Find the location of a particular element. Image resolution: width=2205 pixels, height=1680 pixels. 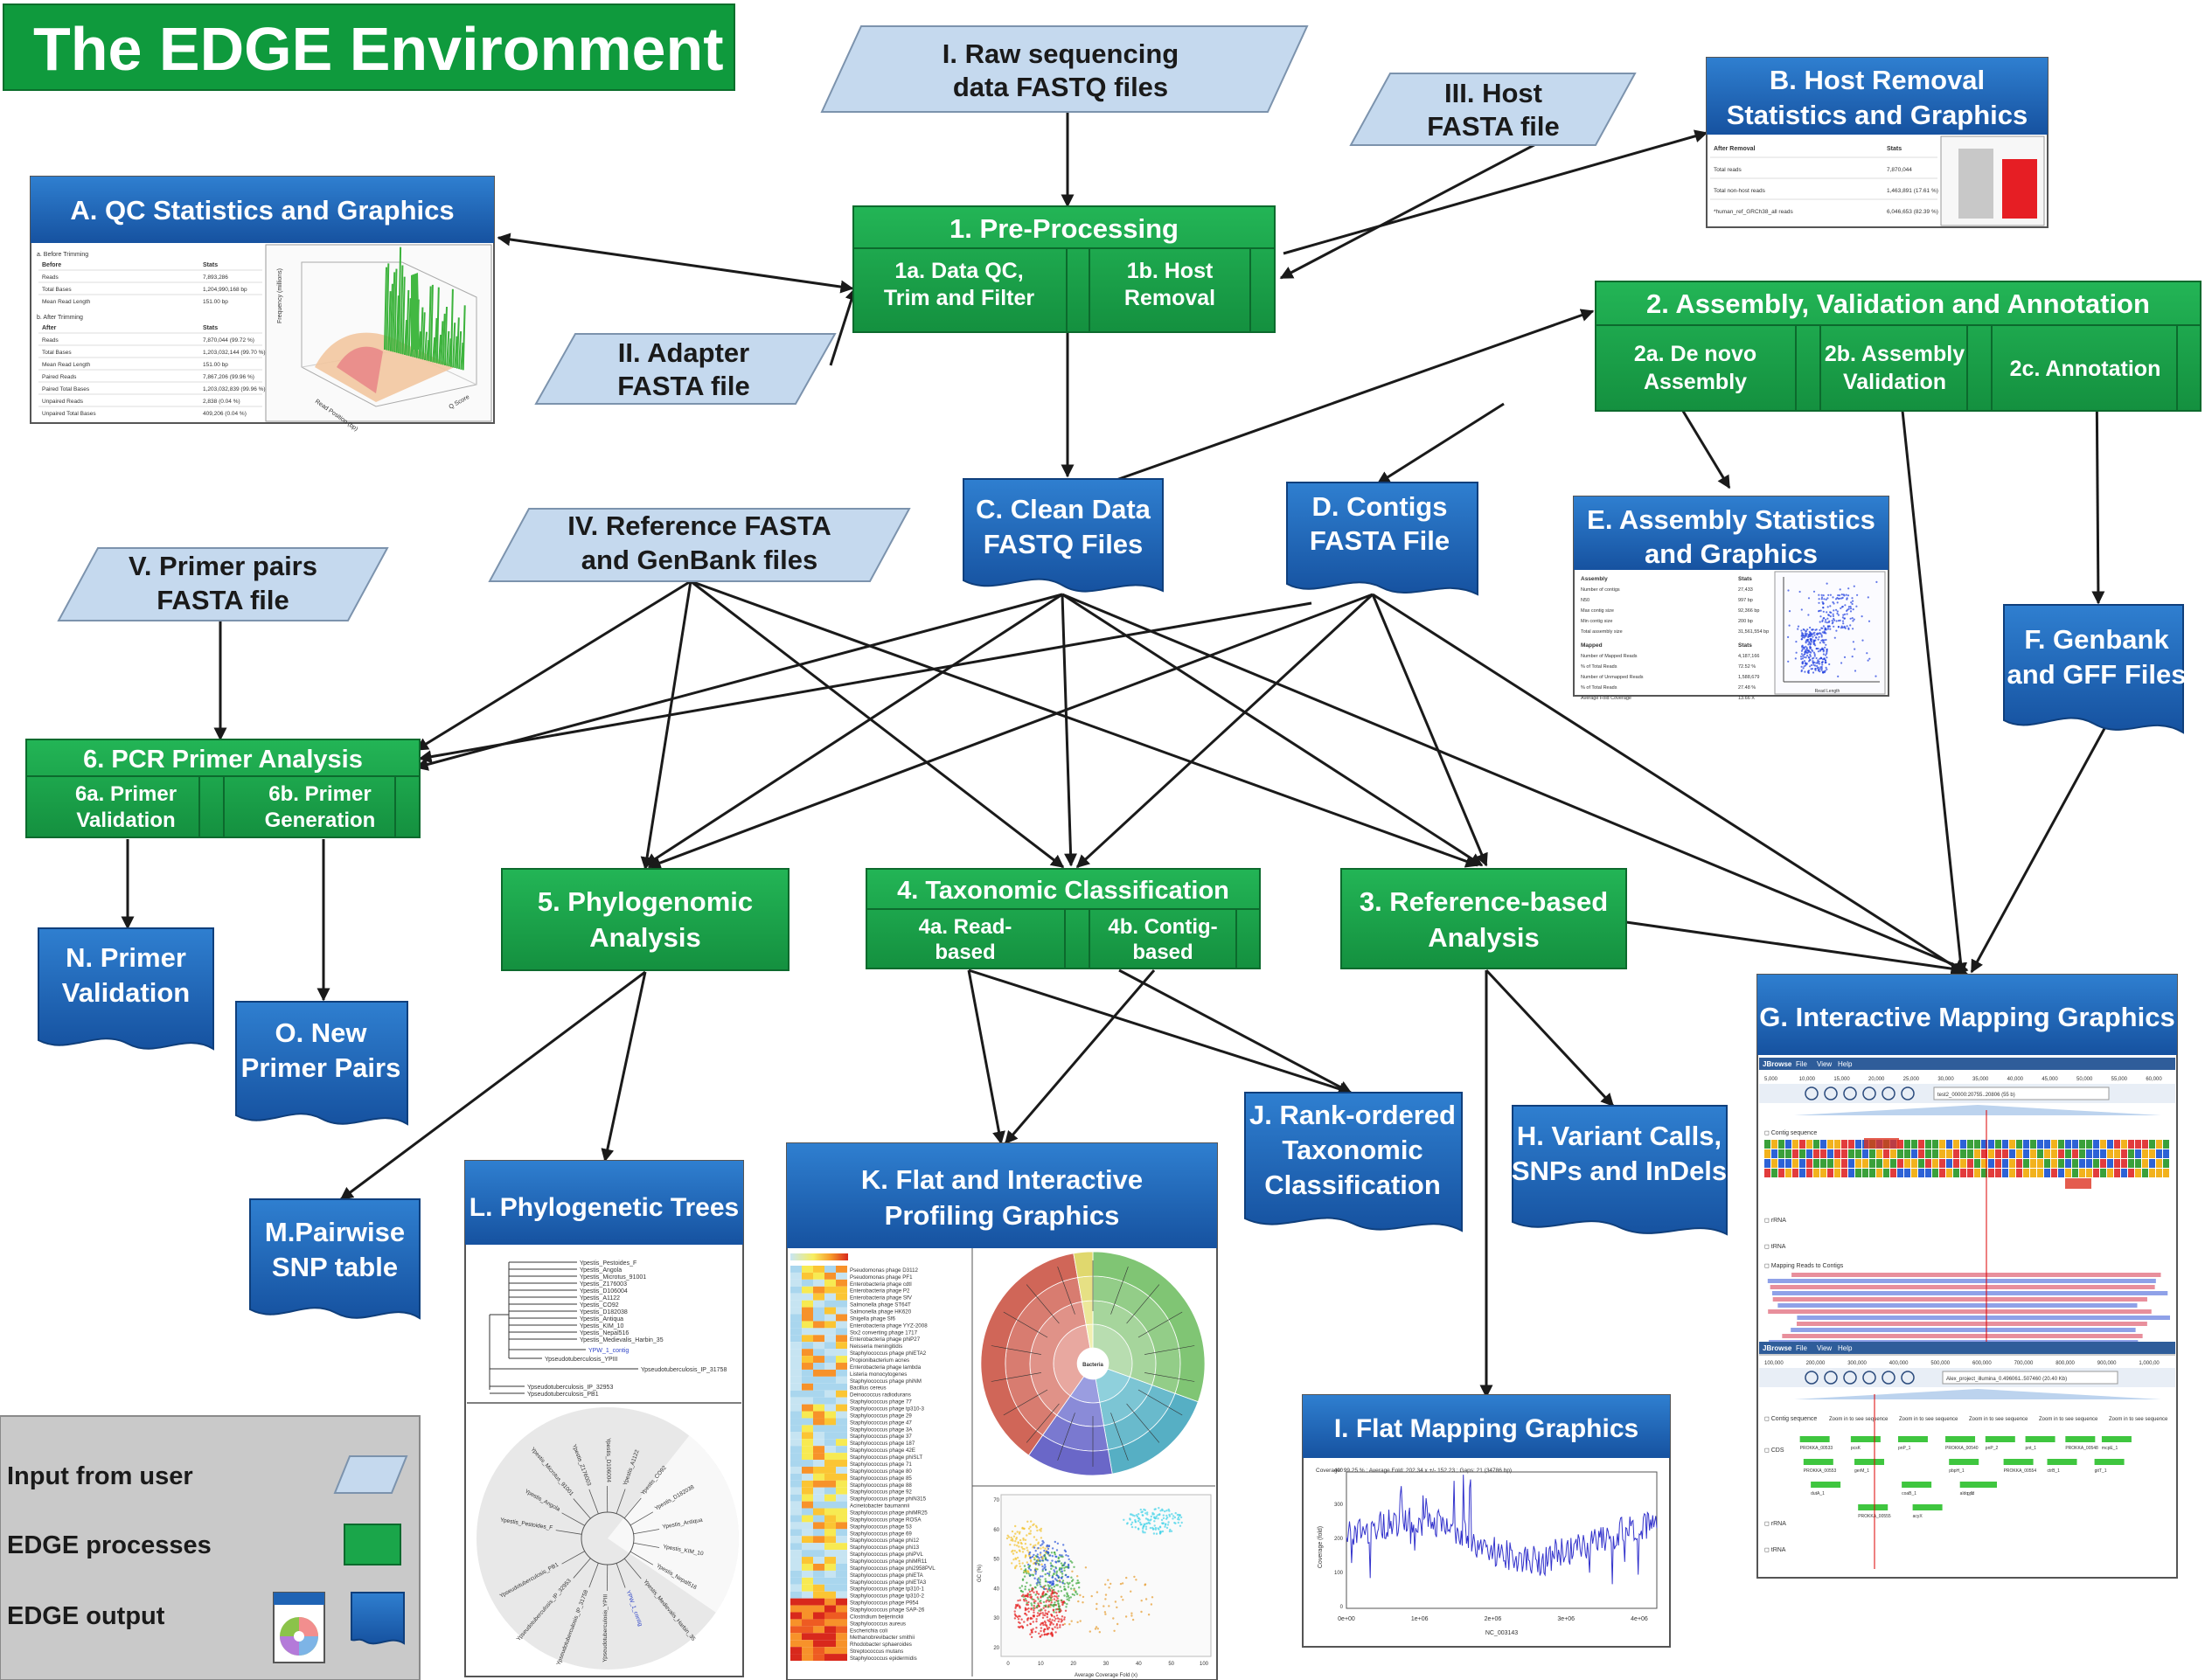

svg-text: Frequency (millions) is located at coordinates (280, 295).